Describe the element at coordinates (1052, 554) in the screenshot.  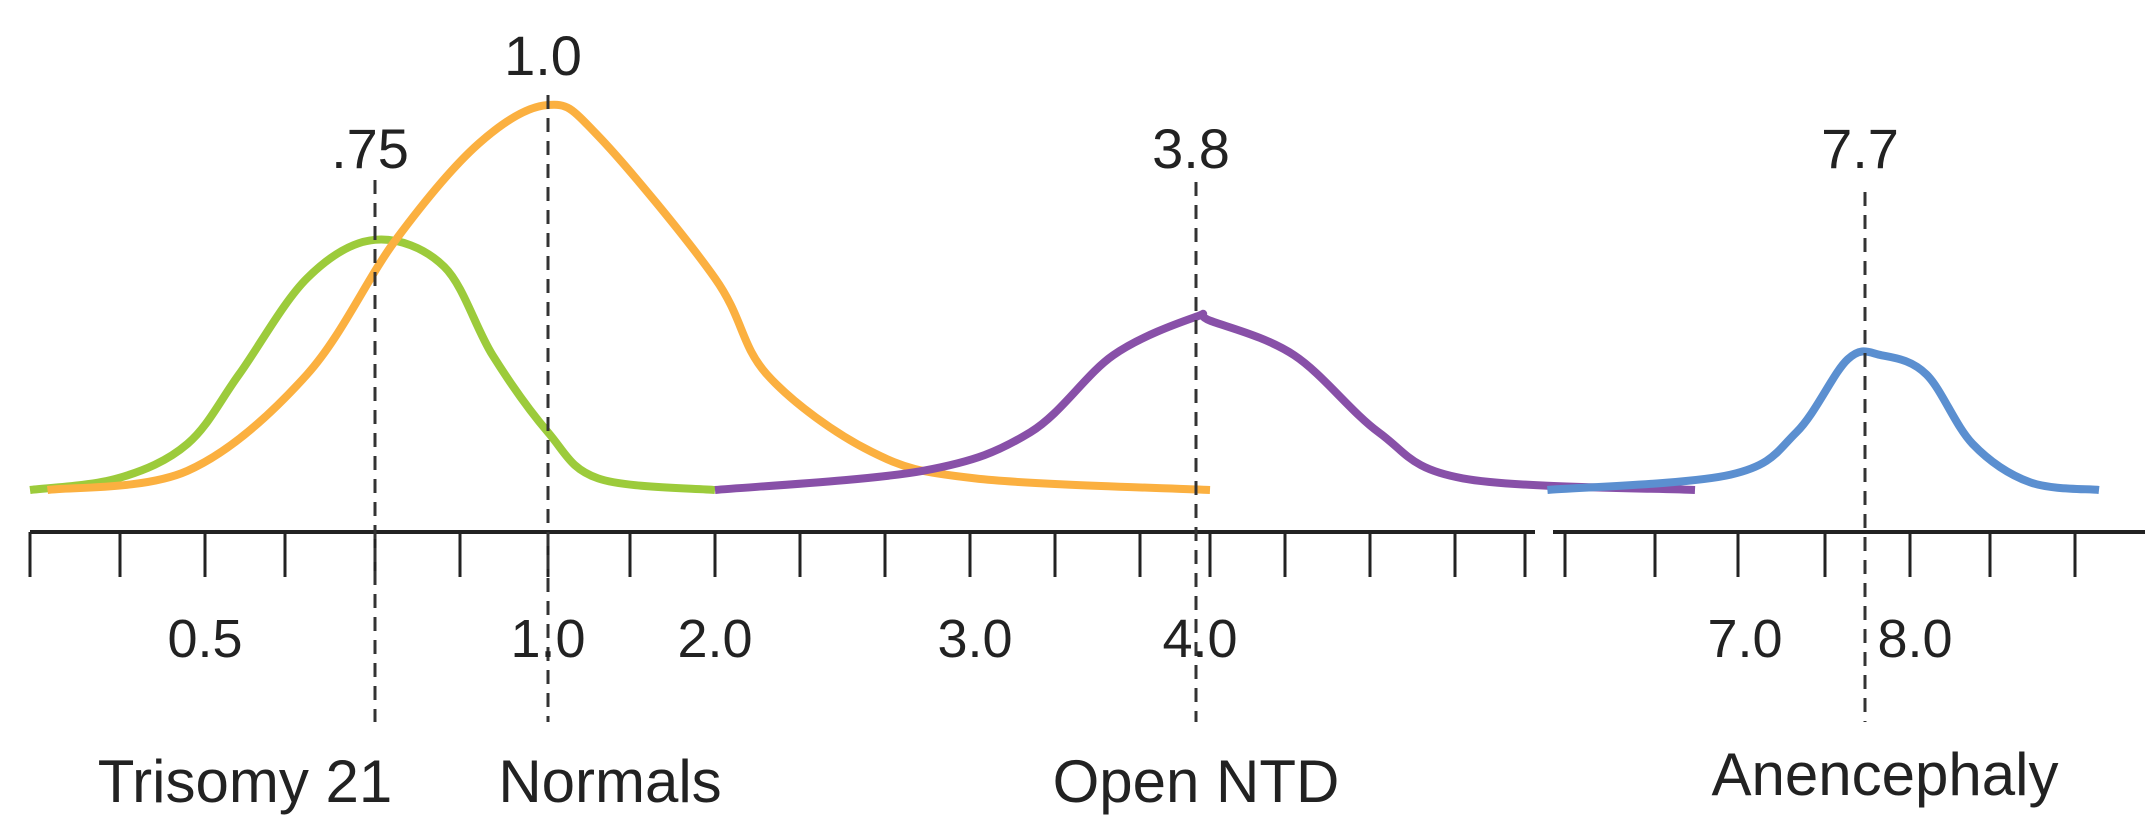
I see `minor-ticks` at that location.